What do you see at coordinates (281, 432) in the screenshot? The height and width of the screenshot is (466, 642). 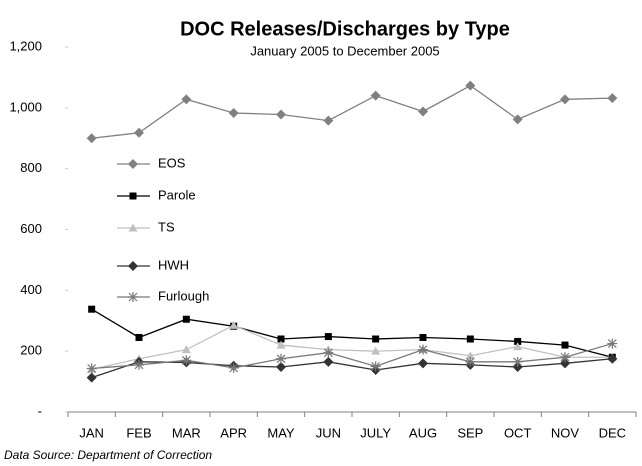 I see `x-tick-label: MAY` at bounding box center [281, 432].